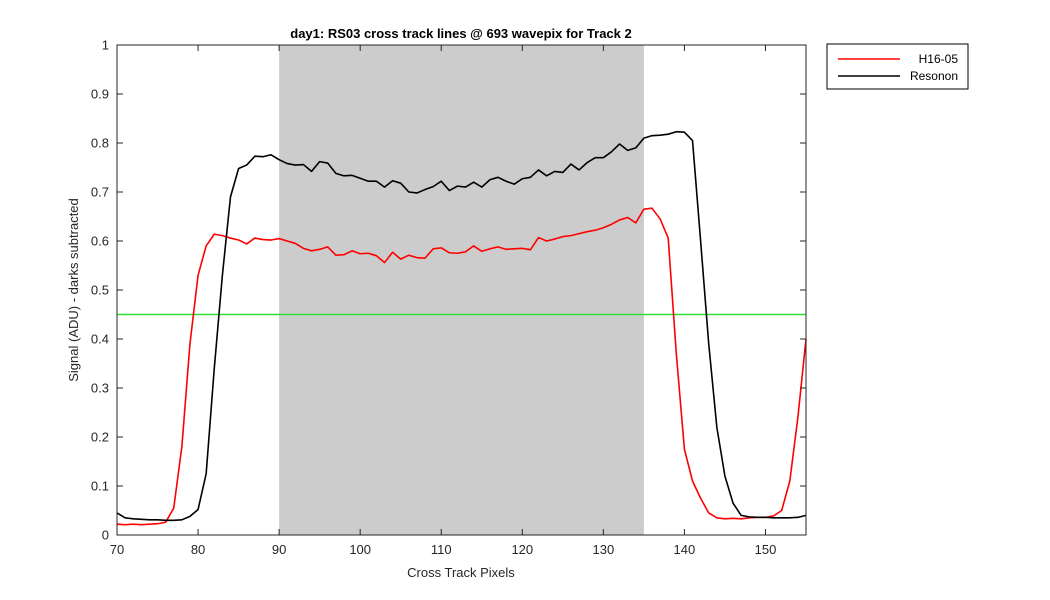 This screenshot has width=1050, height=600. I want to click on legend-box, so click(897, 66).